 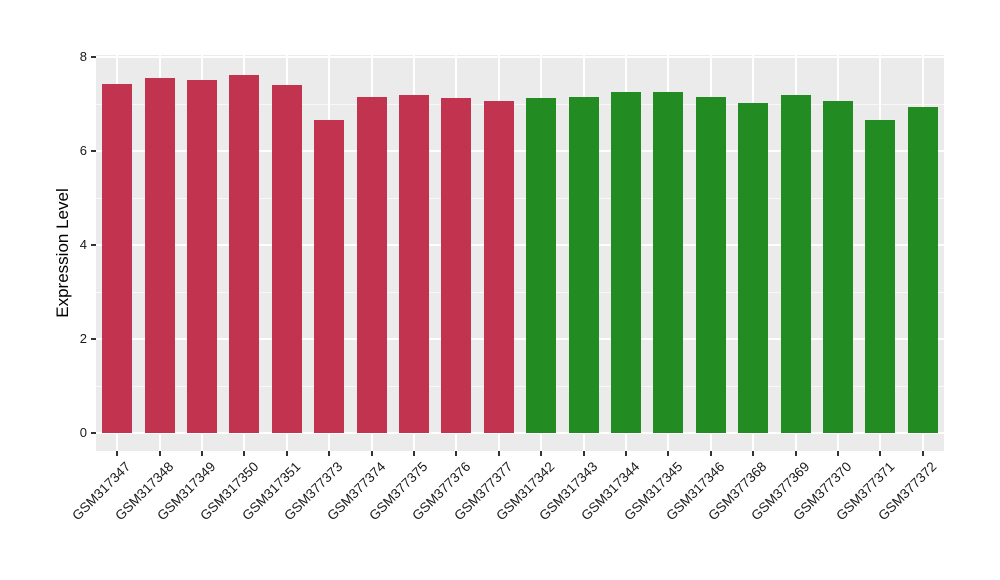 I want to click on y-tick-label-8: 8, so click(x=83, y=56).